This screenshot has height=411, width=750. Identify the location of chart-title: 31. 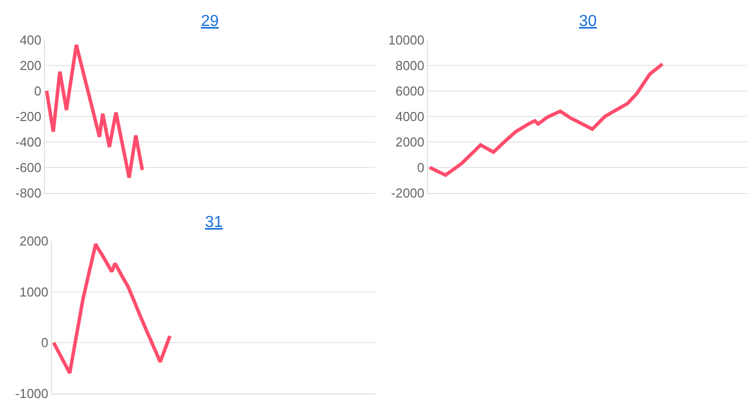
(214, 222).